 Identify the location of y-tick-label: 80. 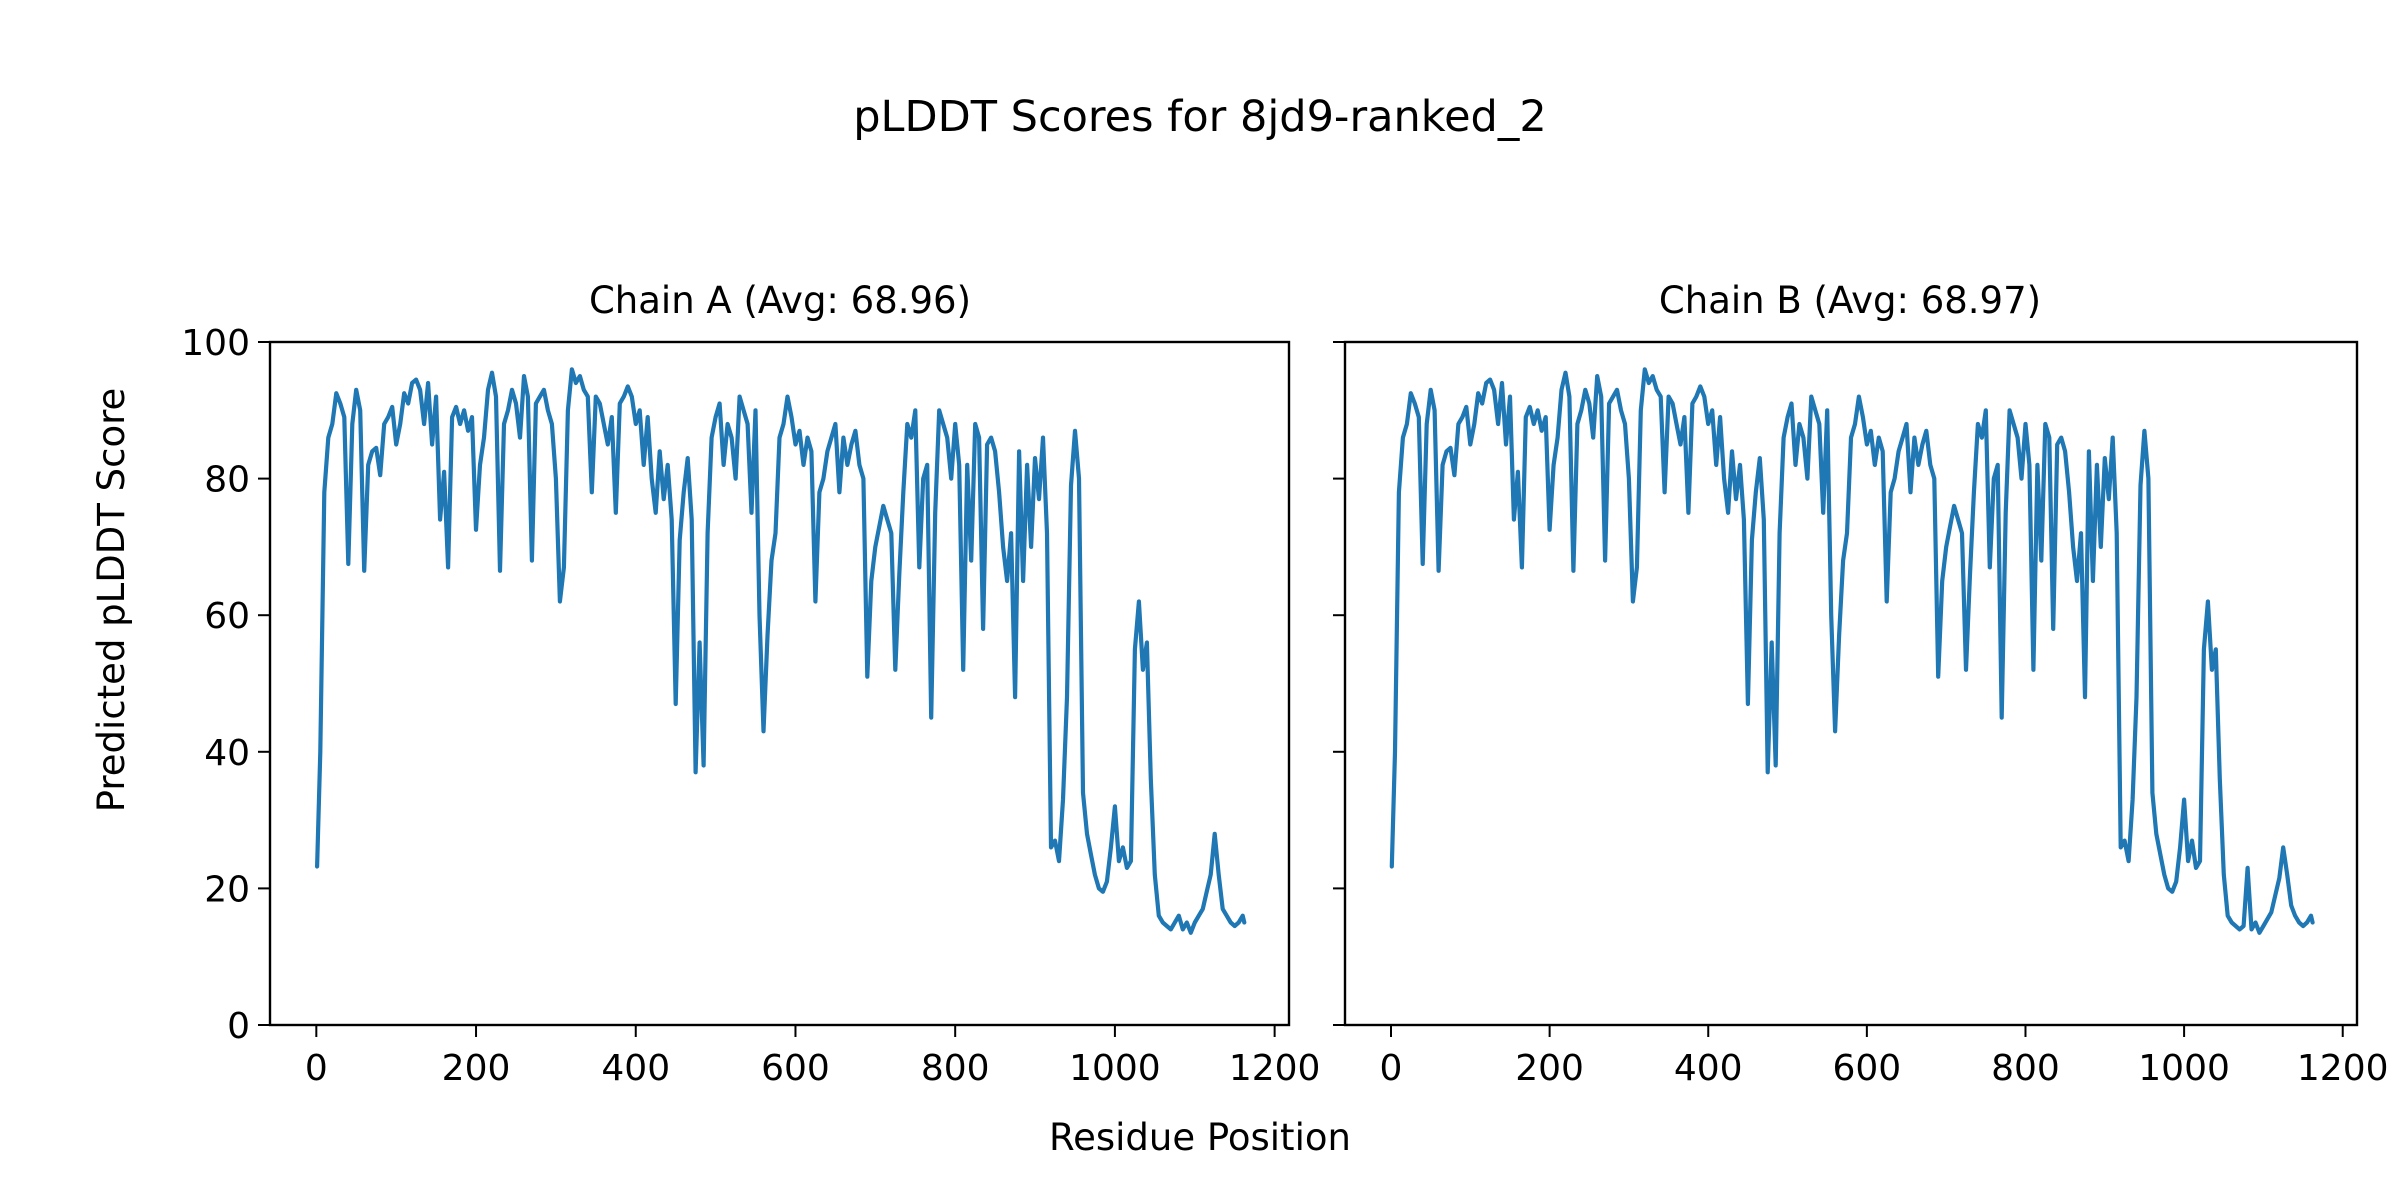
(227, 480).